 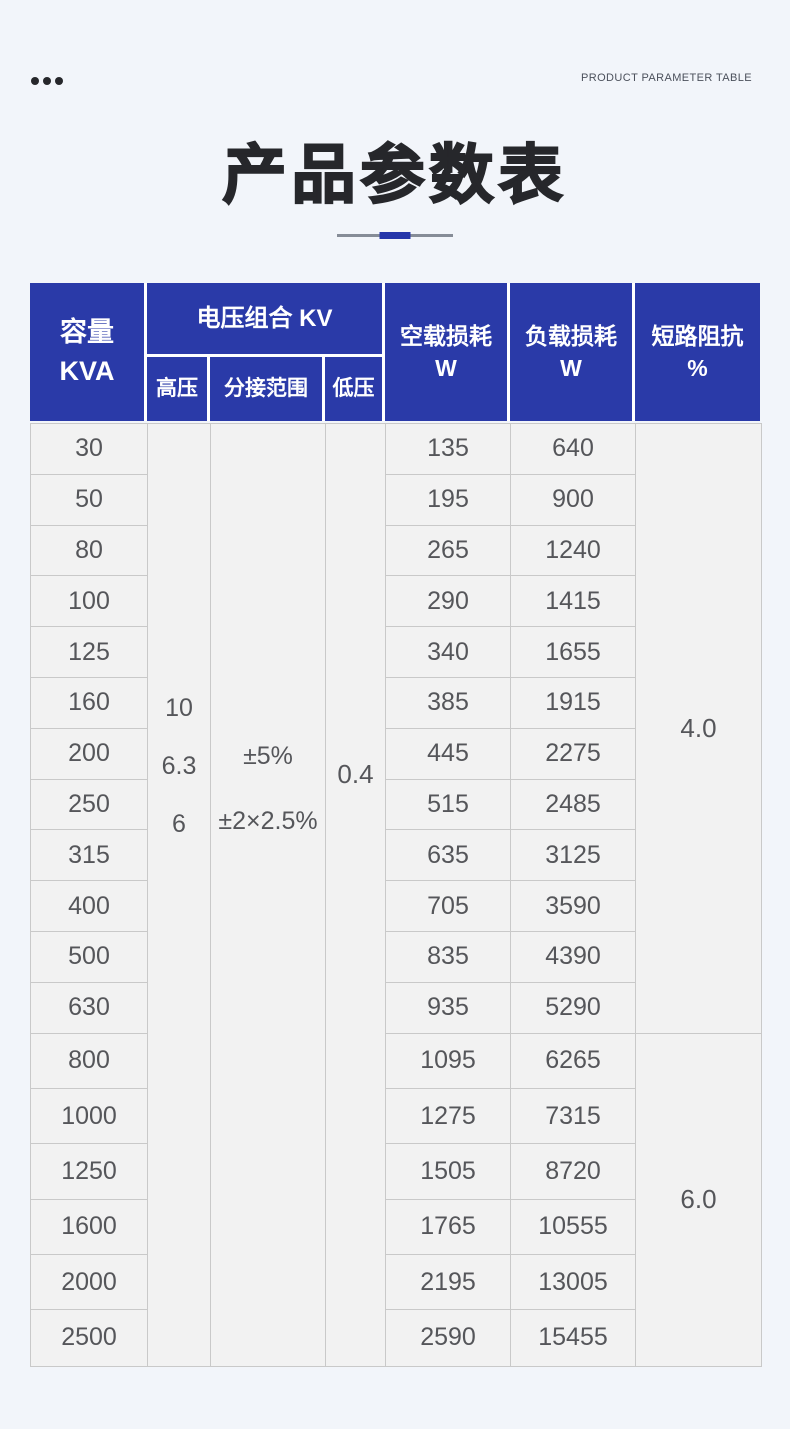 What do you see at coordinates (448, 602) in the screenshot?
I see `no-load-loss-cell: 290` at bounding box center [448, 602].